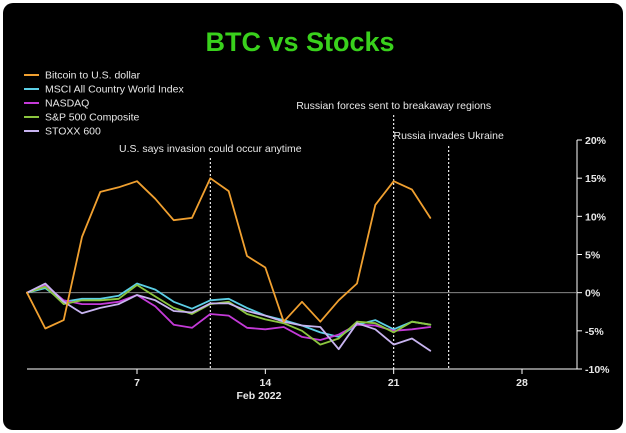 This screenshot has height=433, width=626. What do you see at coordinates (92, 118) in the screenshot?
I see `legend-item-label: S&P 500 Composite` at bounding box center [92, 118].